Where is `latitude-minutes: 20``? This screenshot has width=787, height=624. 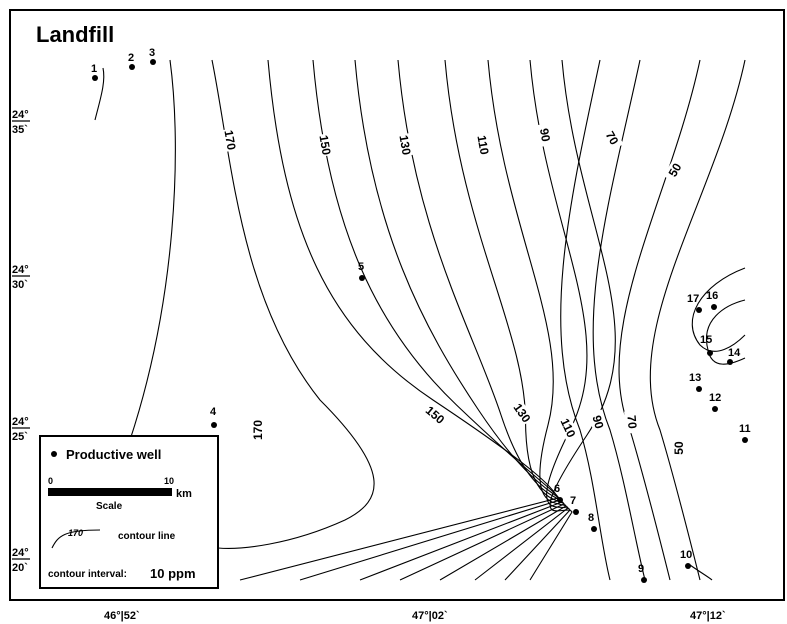
latitude-minutes: 20` is located at coordinates (20, 568).